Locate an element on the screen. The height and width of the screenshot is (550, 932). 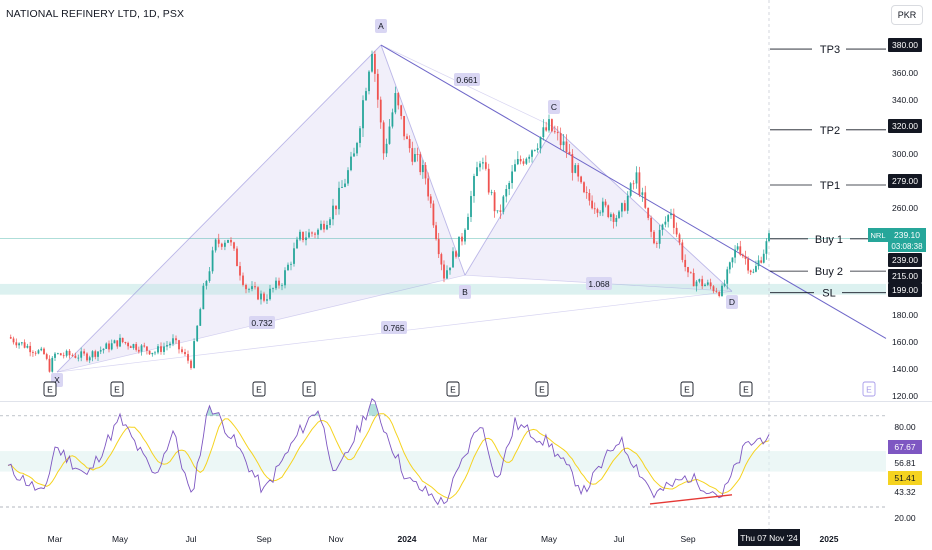
pattern-leg-bc is located at coordinates (509, 201).